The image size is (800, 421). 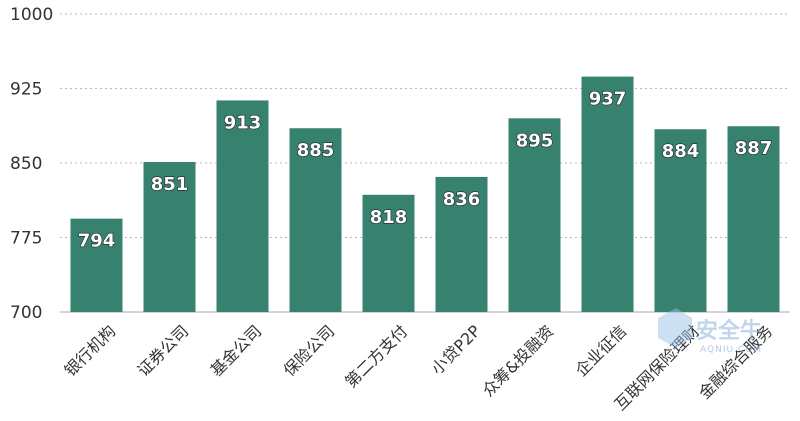 What do you see at coordinates (675, 328) in the screenshot?
I see `watermark-logo-icon` at bounding box center [675, 328].